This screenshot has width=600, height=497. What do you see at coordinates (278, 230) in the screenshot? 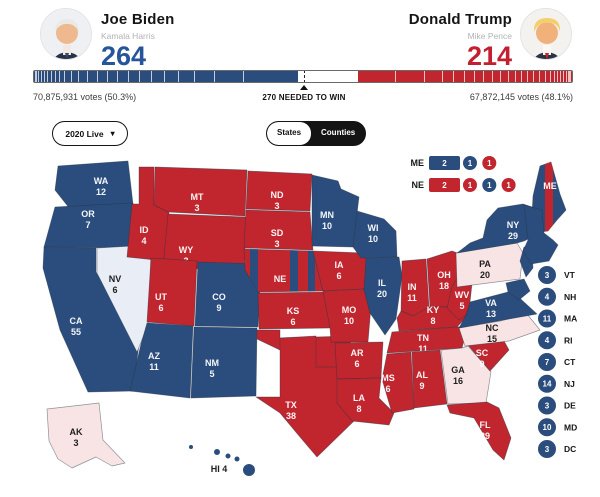
I see `state-SD` at bounding box center [278, 230].